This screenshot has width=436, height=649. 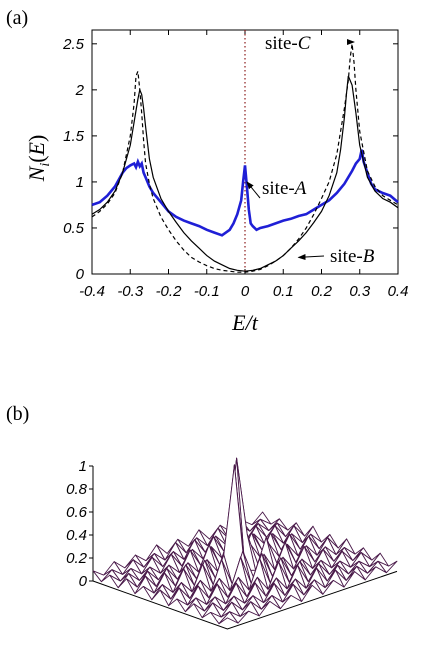 What do you see at coordinates (77, 512) in the screenshot?
I see `z-tick-label: 0.6` at bounding box center [77, 512].